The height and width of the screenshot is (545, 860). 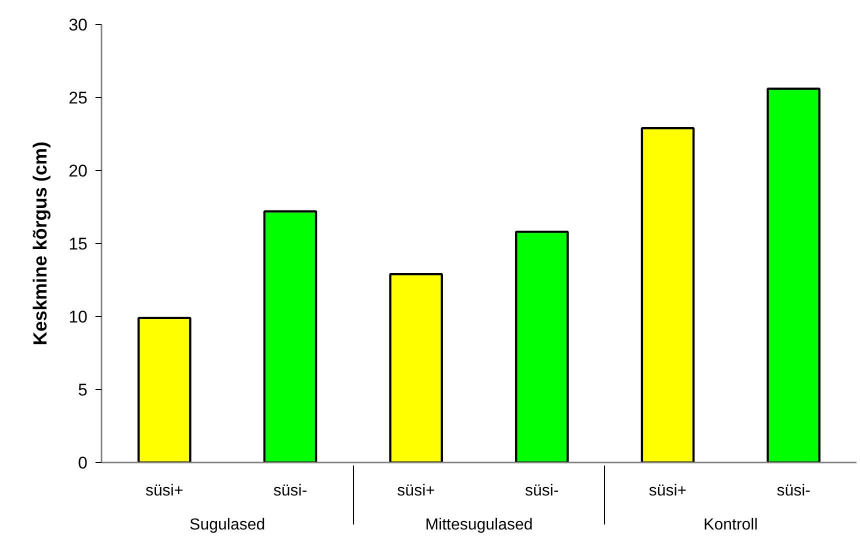 I want to click on y-tick-label: 15, so click(x=78, y=244).